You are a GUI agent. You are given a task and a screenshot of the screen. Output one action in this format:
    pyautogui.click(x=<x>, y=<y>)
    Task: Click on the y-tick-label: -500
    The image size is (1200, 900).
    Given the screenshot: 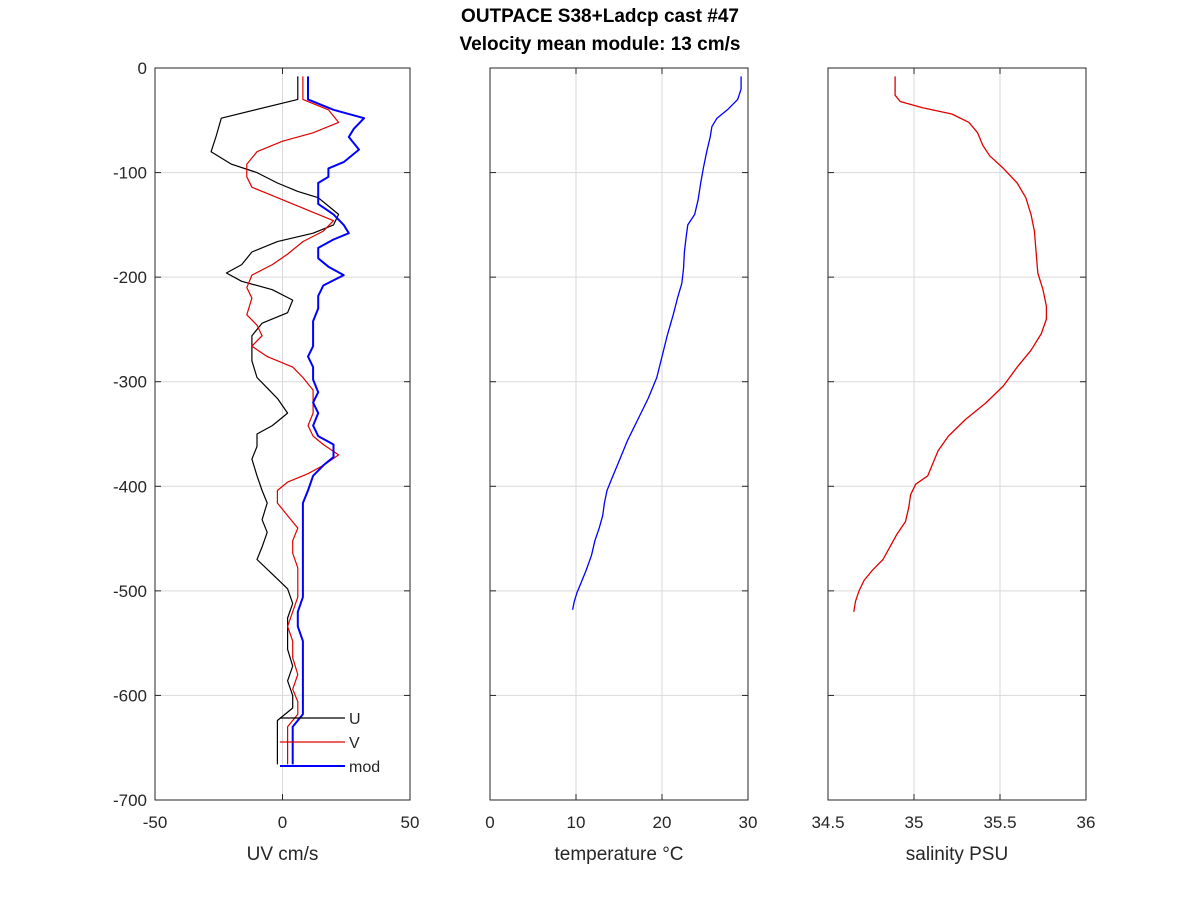 What is the action you would take?
    pyautogui.click(x=130, y=591)
    